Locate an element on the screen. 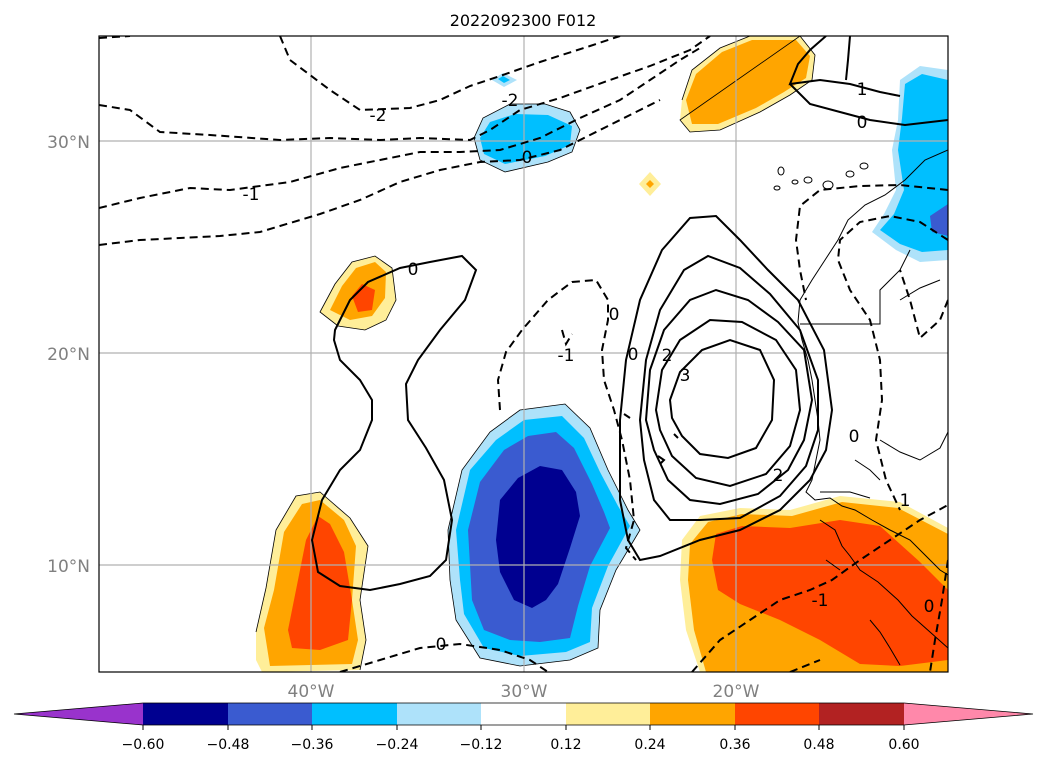  lon-label: 30°W is located at coordinates (524, 692).